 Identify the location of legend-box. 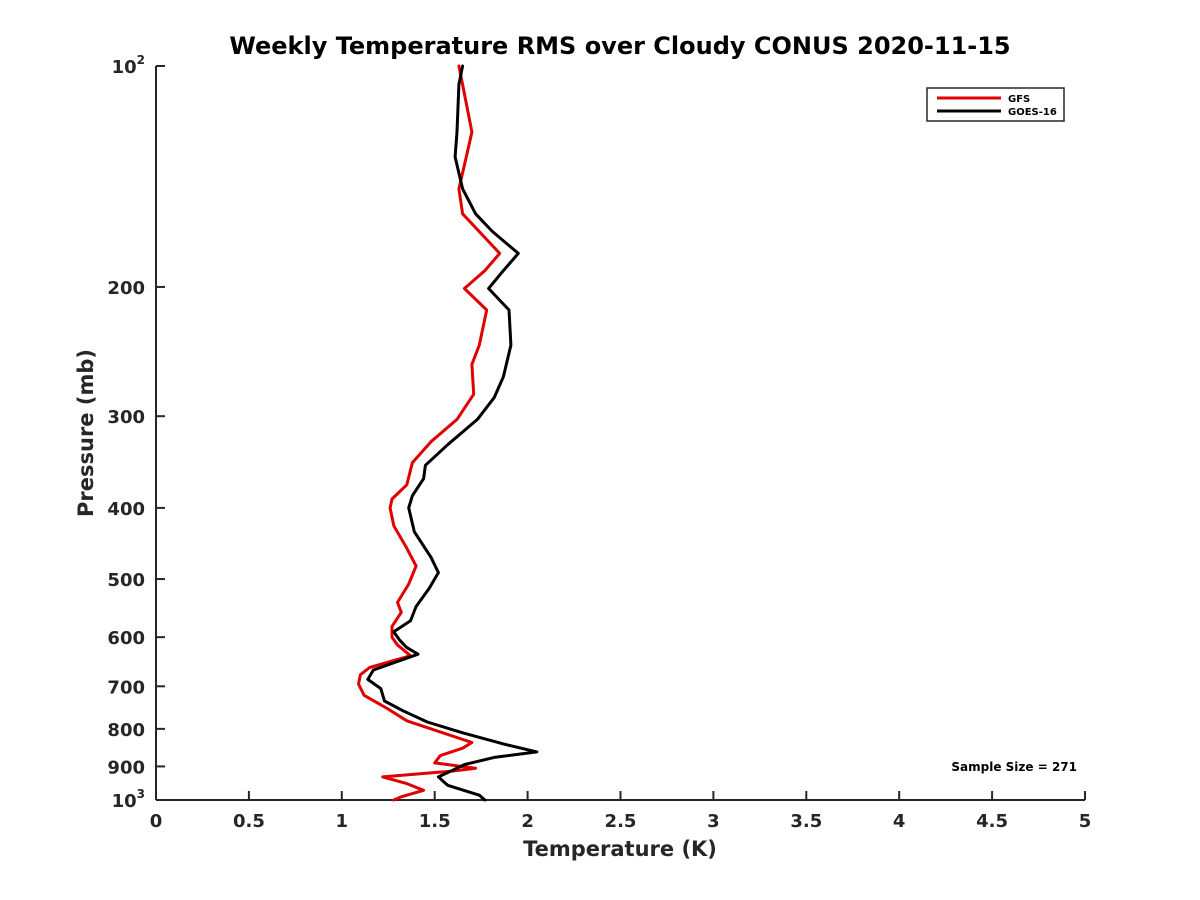
(995, 104).